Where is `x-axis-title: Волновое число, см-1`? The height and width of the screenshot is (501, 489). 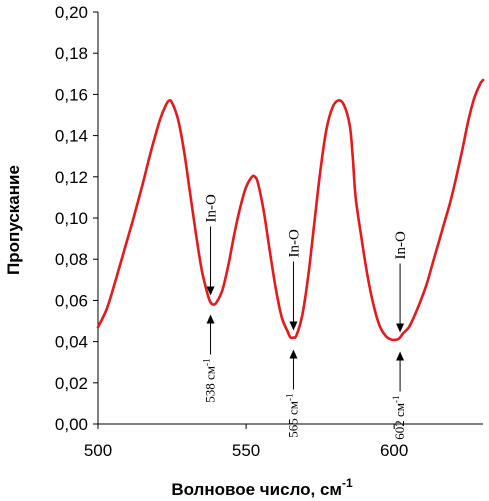
x-axis-title: Волновое число, см-1 is located at coordinates (262, 487).